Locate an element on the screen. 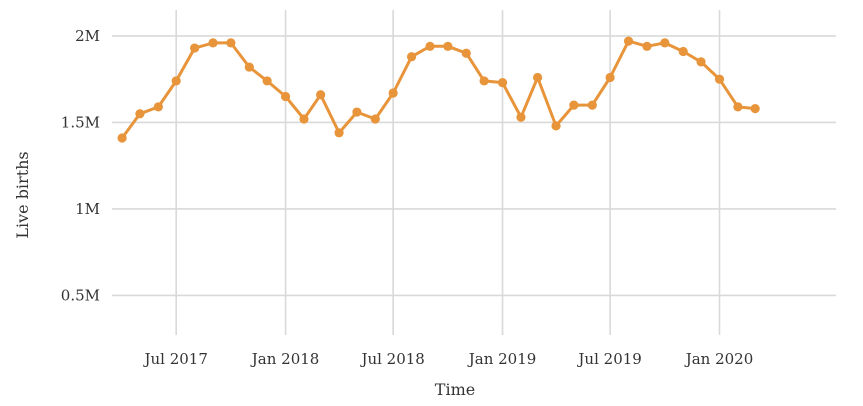 Image resolution: width=863 pixels, height=406 pixels. y-axis-title: Live births is located at coordinates (22, 194).